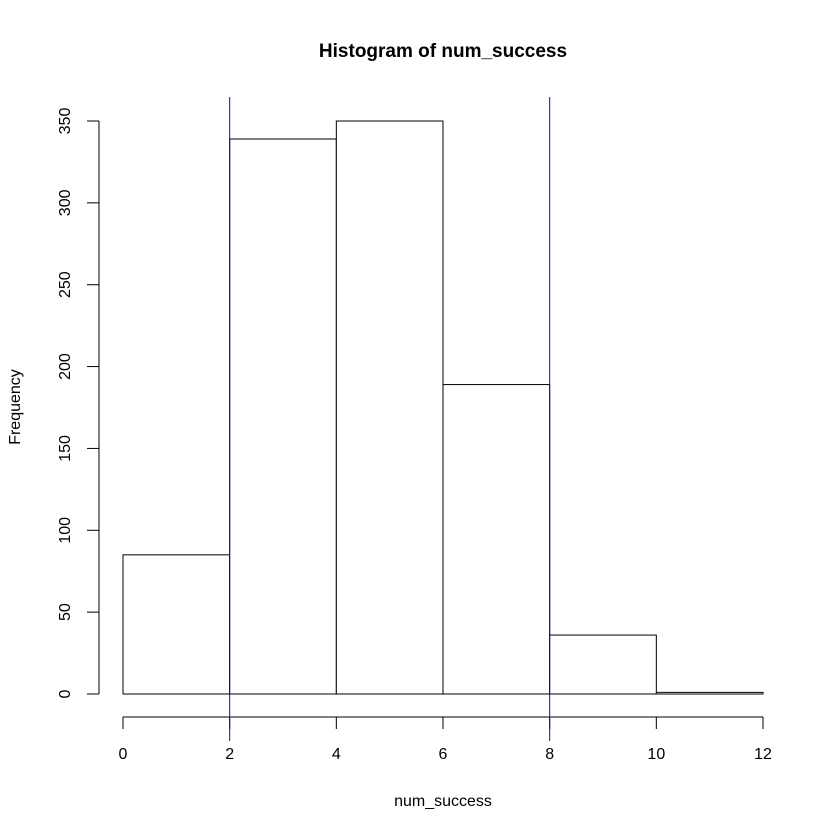 The image size is (840, 840). Describe the element at coordinates (763, 754) in the screenshot. I see `x-tick-label: 12` at that location.